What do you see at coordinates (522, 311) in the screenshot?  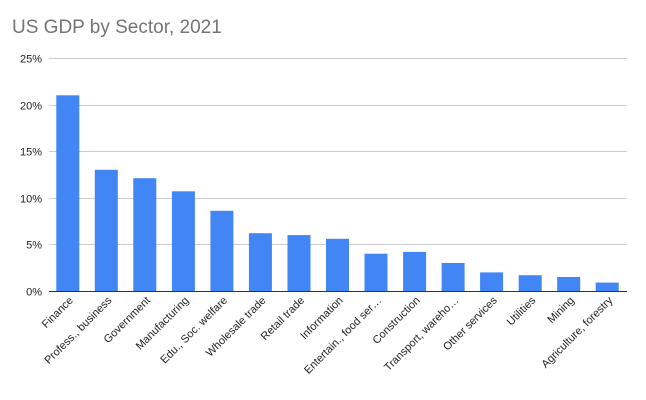 I see `x-tick-label: Utilities` at bounding box center [522, 311].